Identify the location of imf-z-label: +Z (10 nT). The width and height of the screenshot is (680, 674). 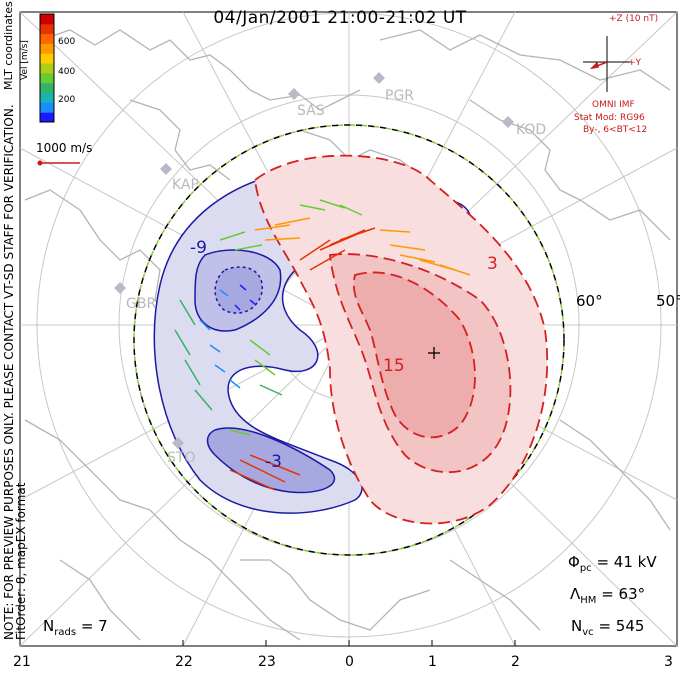
(634, 19).